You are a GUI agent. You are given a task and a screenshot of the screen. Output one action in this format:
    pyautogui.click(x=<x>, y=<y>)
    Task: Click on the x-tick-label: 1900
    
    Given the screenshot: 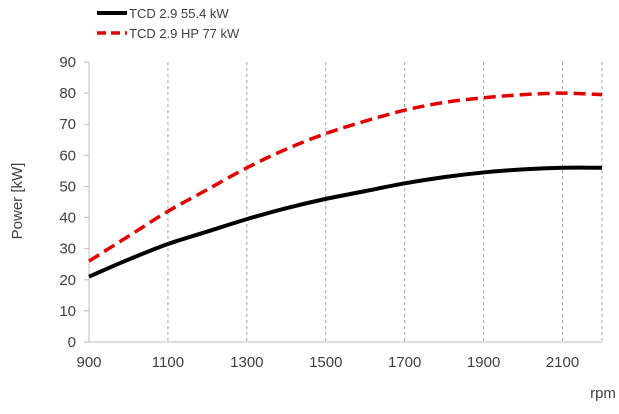 What is the action you would take?
    pyautogui.click(x=483, y=362)
    